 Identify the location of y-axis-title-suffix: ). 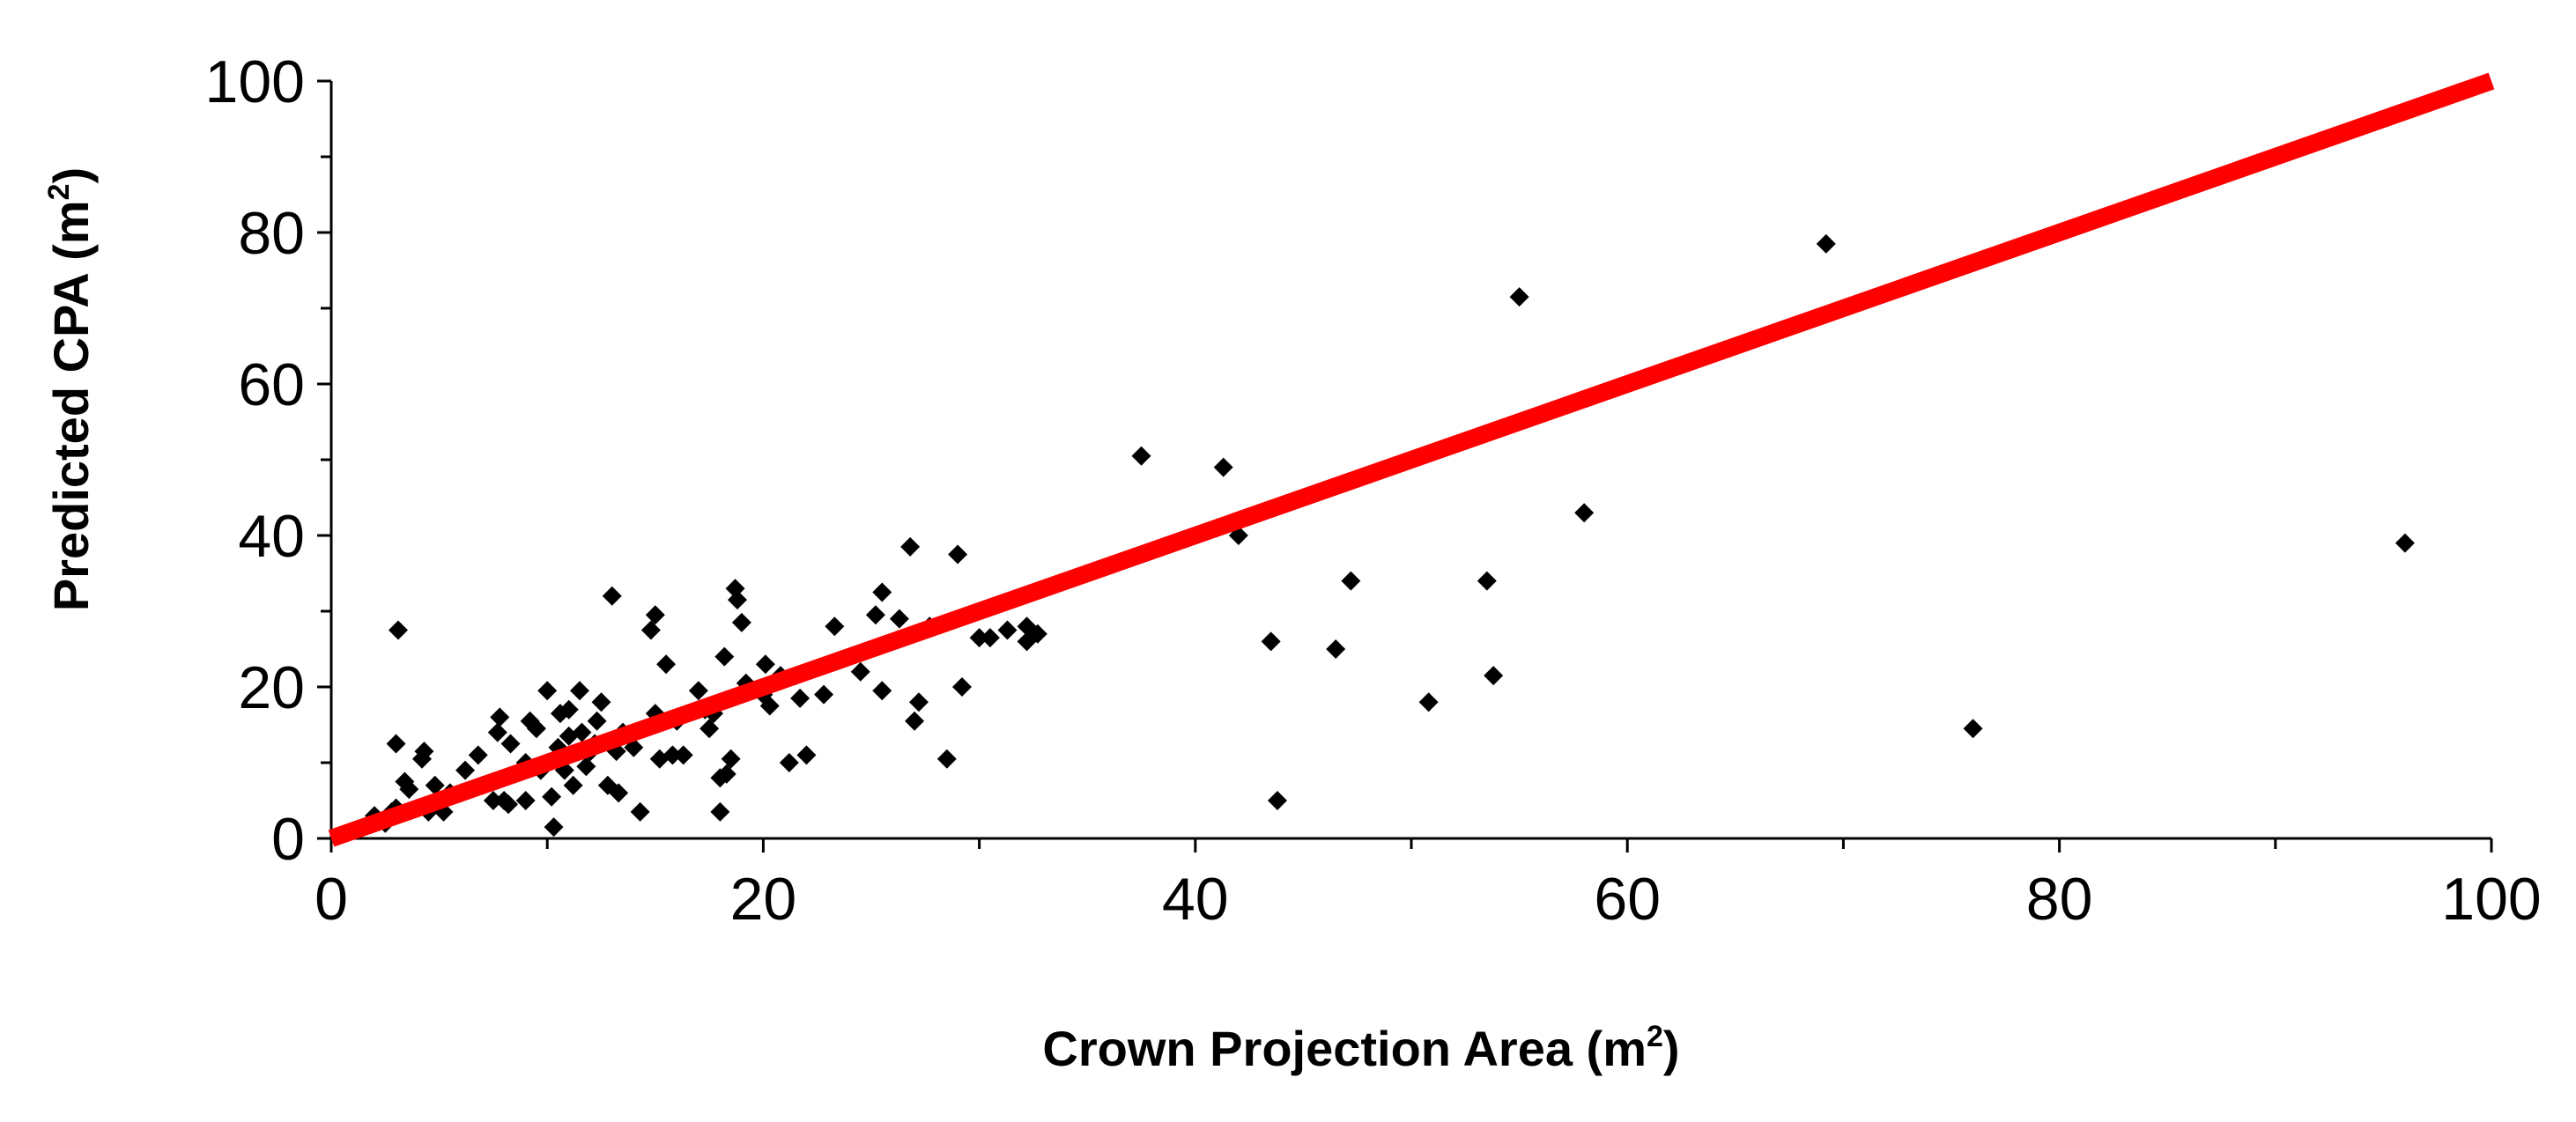
(71, 175).